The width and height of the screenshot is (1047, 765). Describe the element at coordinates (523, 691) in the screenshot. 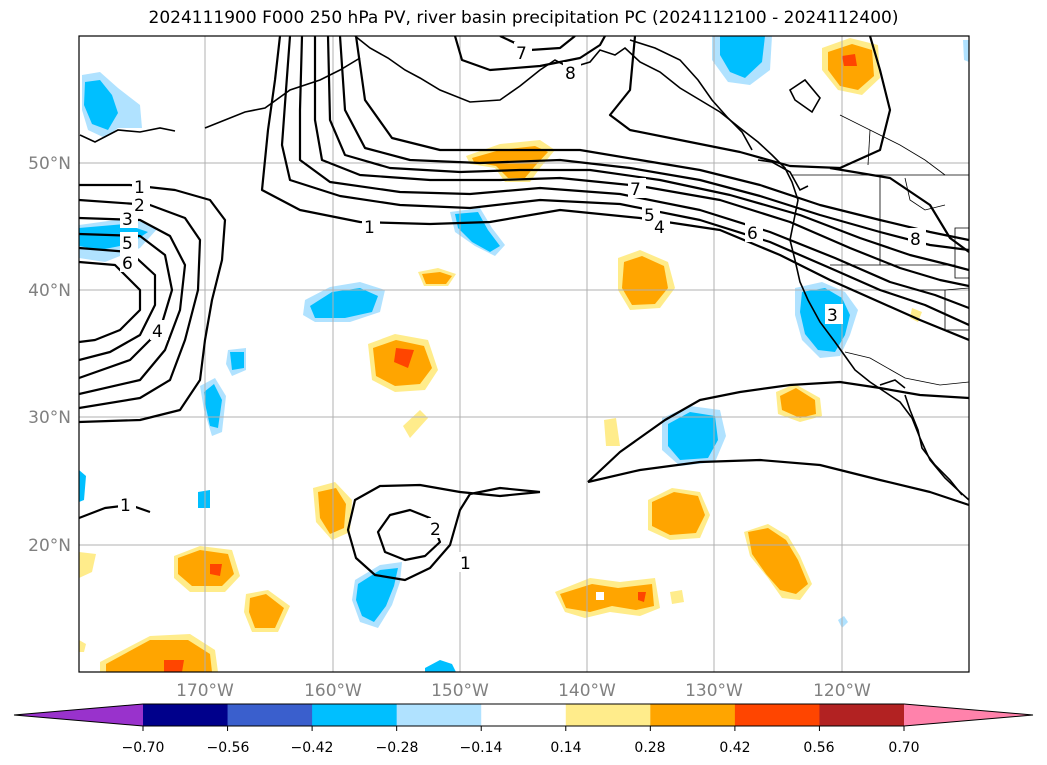

I see `longitude-labels: 170°W 160°W 150°W 140°W 130°W 120°W` at that location.